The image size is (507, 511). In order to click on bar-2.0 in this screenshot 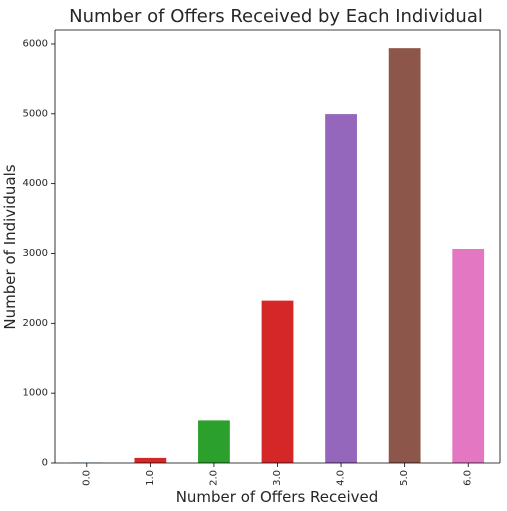, I will do `click(214, 441)`.